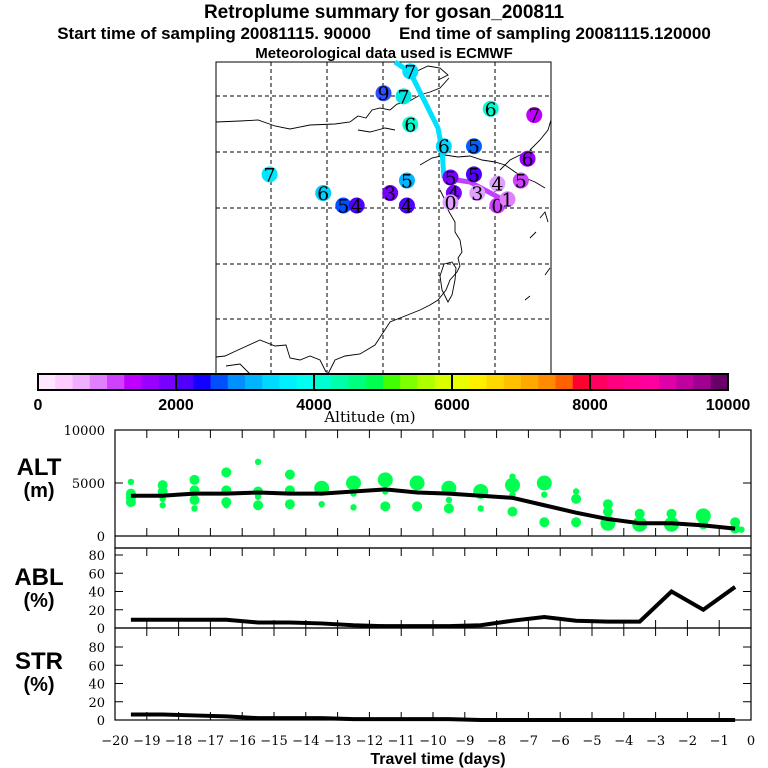  What do you see at coordinates (728, 405) in the screenshot?
I see `colorbar-tick-label: 10000` at bounding box center [728, 405].